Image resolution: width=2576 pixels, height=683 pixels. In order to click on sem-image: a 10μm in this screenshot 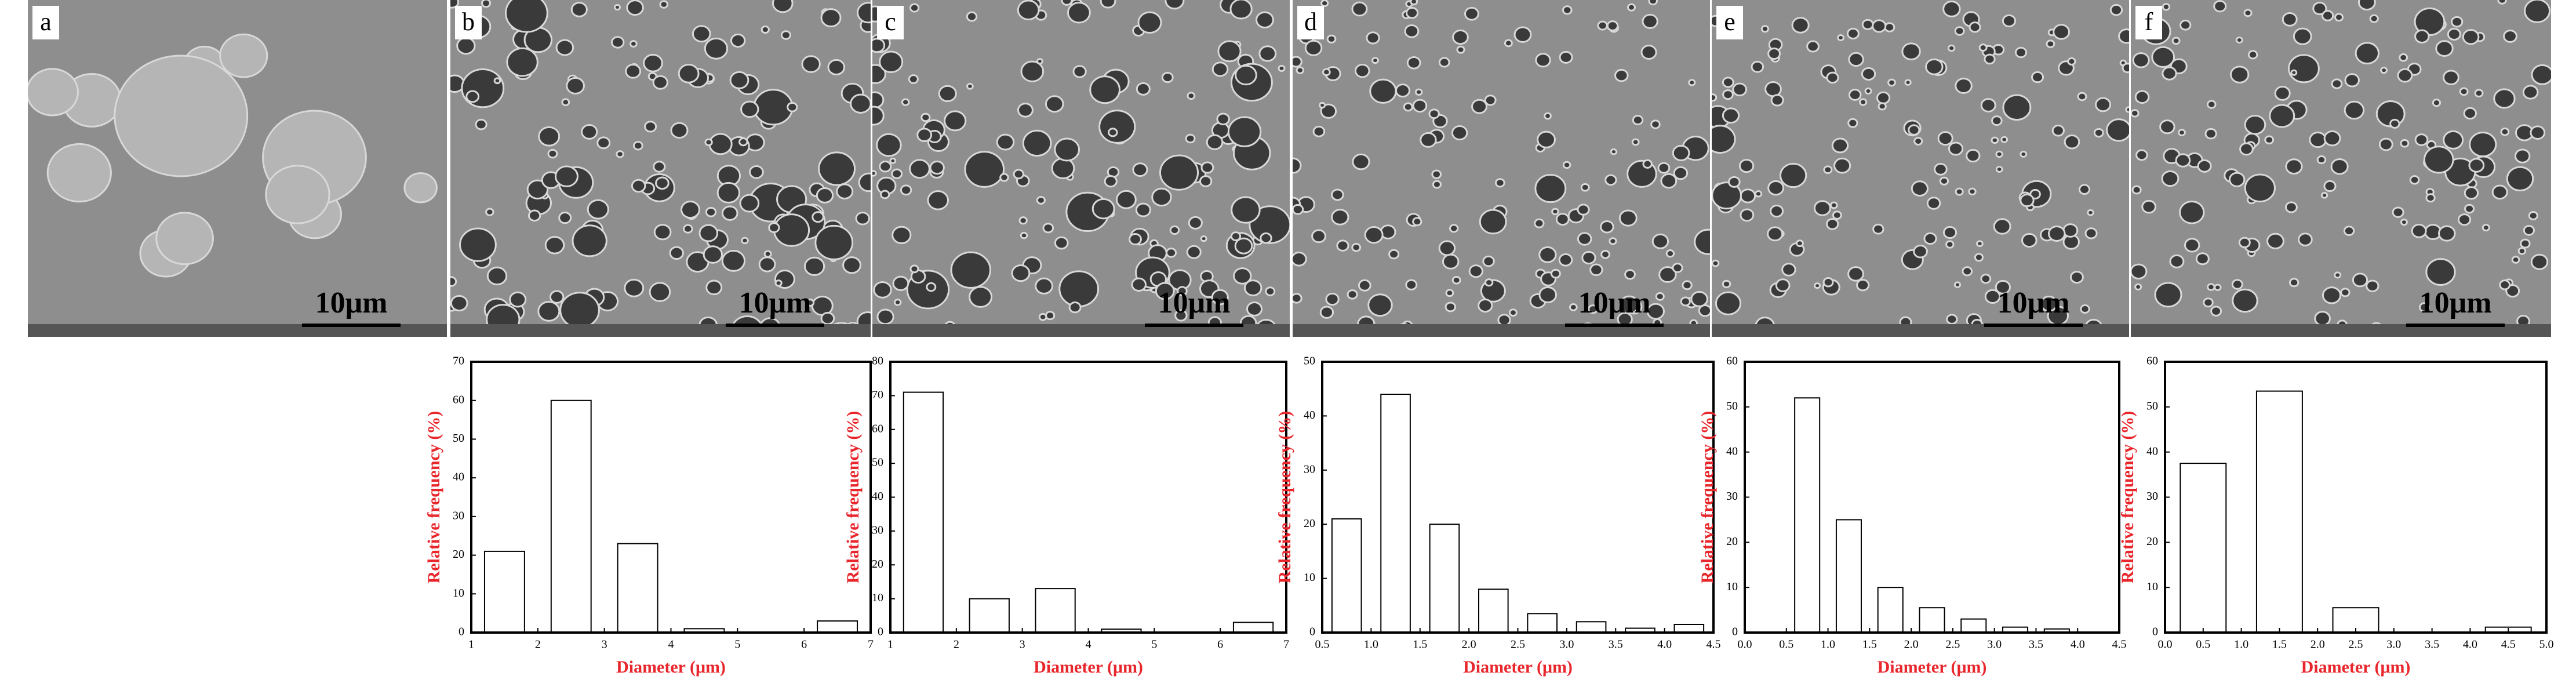, I will do `click(237, 168)`.